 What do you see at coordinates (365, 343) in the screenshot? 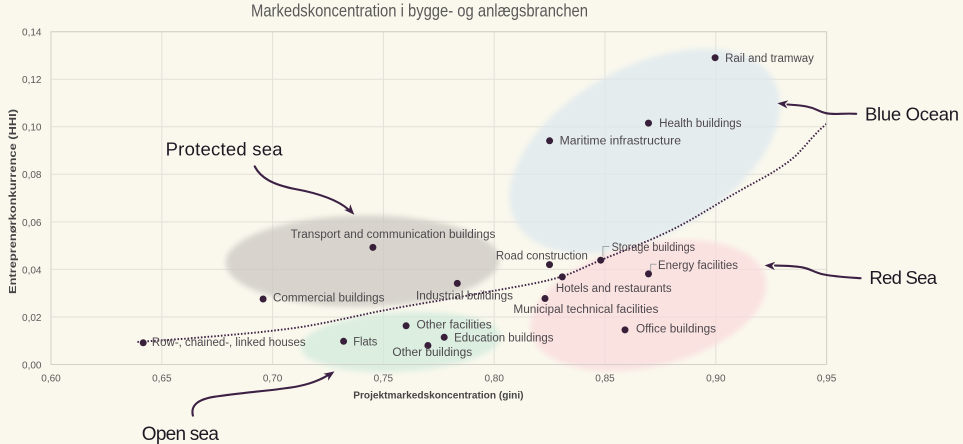
I see `svg-text: Flats` at bounding box center [365, 343].